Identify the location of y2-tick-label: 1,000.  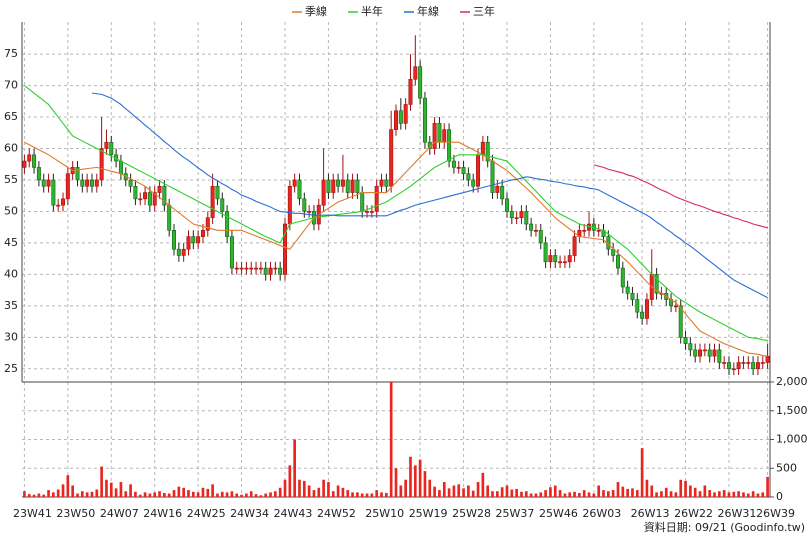
(792, 439).